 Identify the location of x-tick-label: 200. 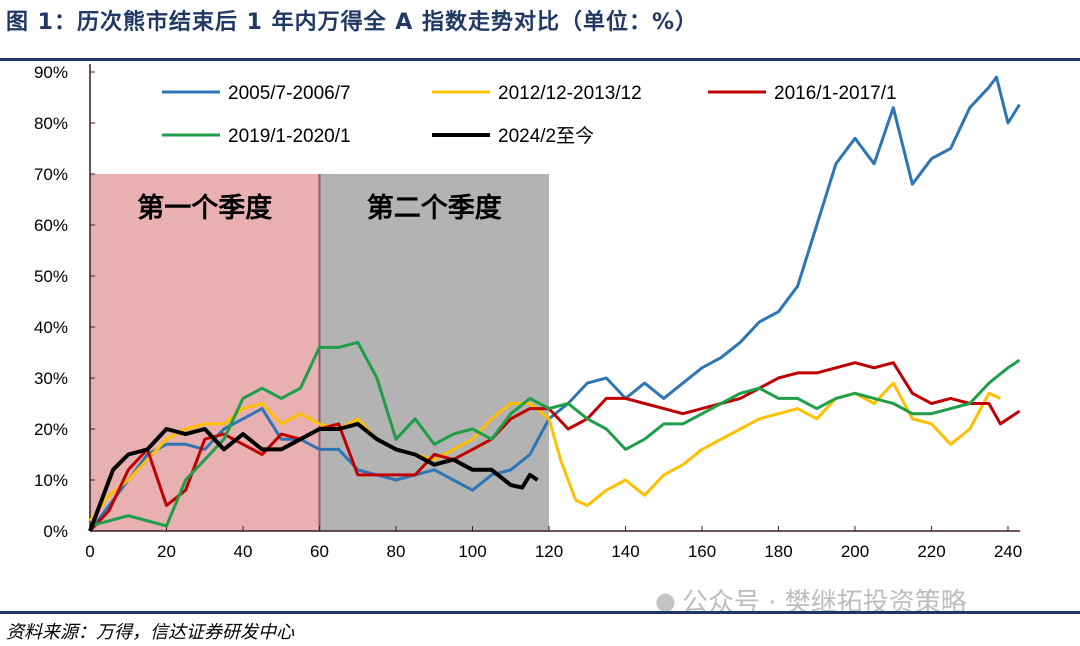
(855, 551).